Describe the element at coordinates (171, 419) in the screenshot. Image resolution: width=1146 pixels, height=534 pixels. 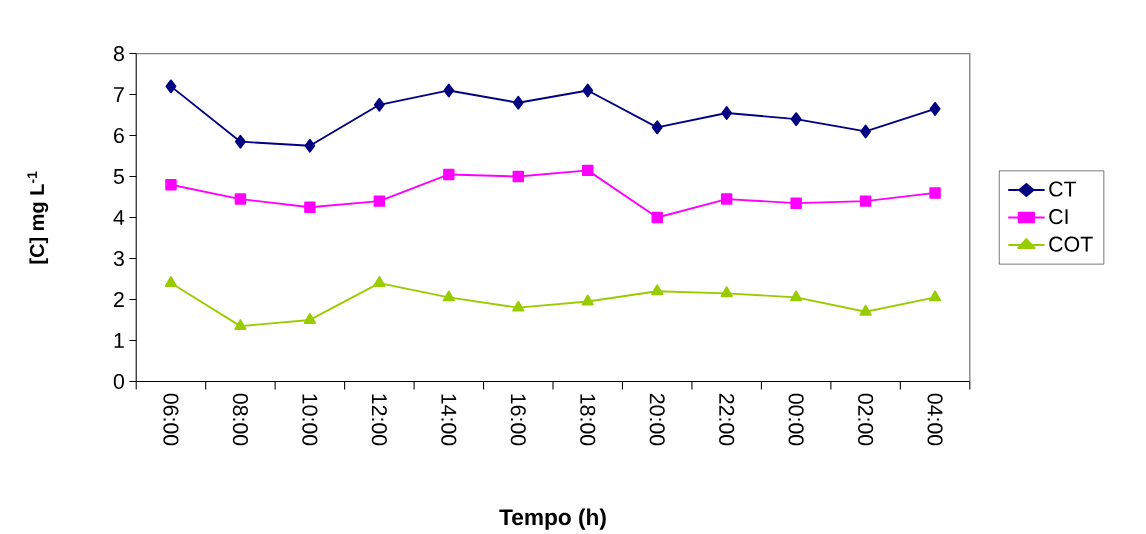
I see `x-tick-label: 06:00` at that location.